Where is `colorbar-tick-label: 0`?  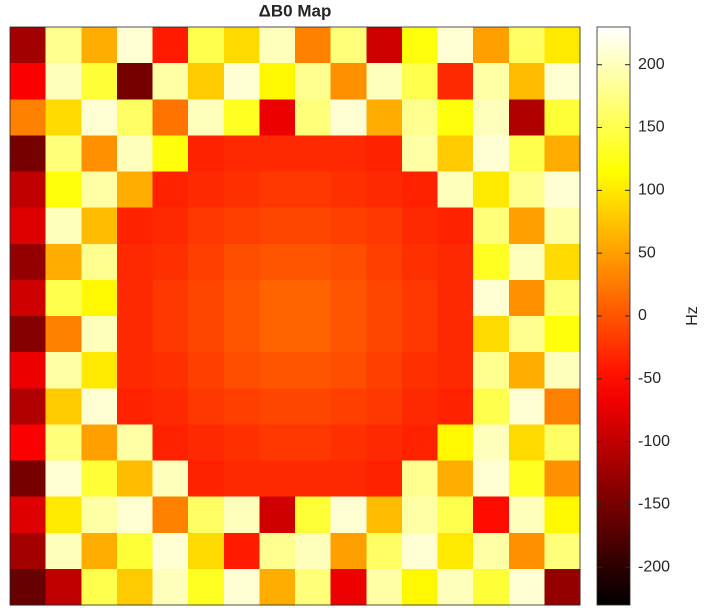 colorbar-tick-label: 0 is located at coordinates (642, 315).